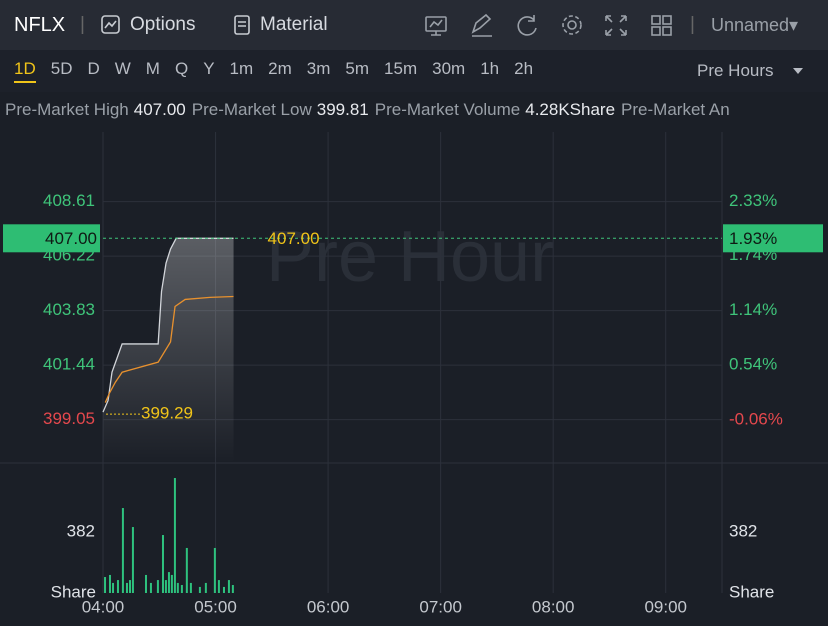 This screenshot has height=626, width=828. What do you see at coordinates (756, 419) in the screenshot?
I see `y2-tick-label: -0.06%` at bounding box center [756, 419].